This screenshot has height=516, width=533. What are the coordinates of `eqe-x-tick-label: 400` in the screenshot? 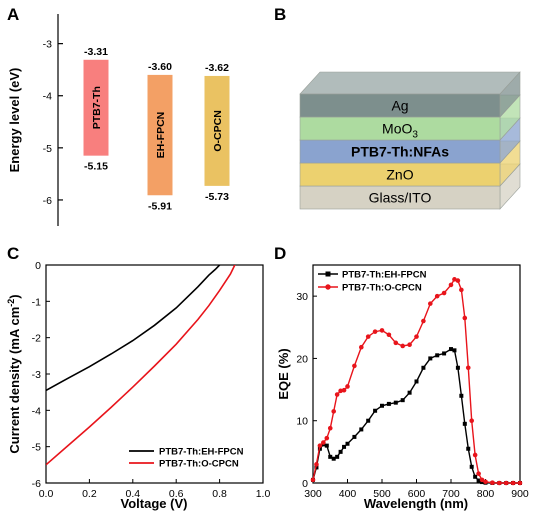 It's located at (348, 494).